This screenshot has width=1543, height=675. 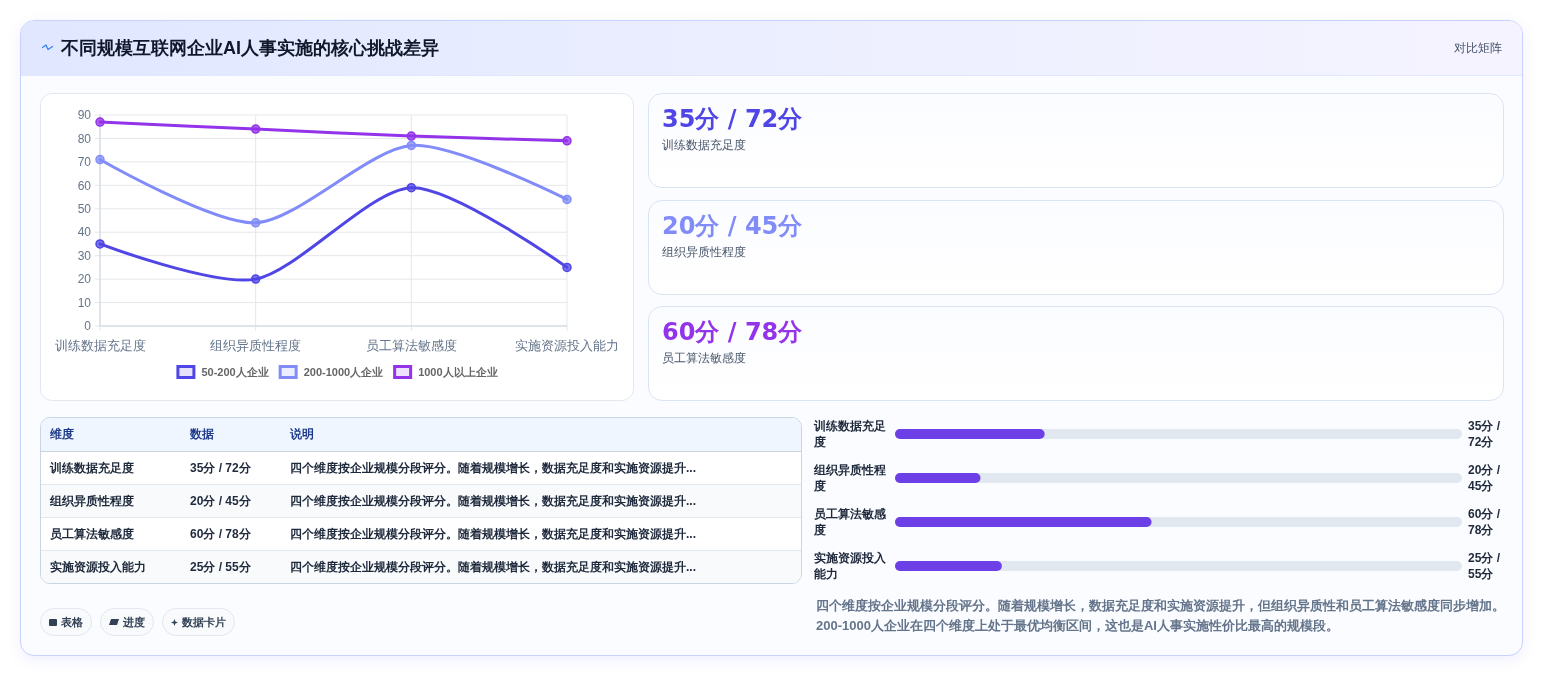 What do you see at coordinates (202, 434) in the screenshot?
I see `category-label: 数据` at bounding box center [202, 434].